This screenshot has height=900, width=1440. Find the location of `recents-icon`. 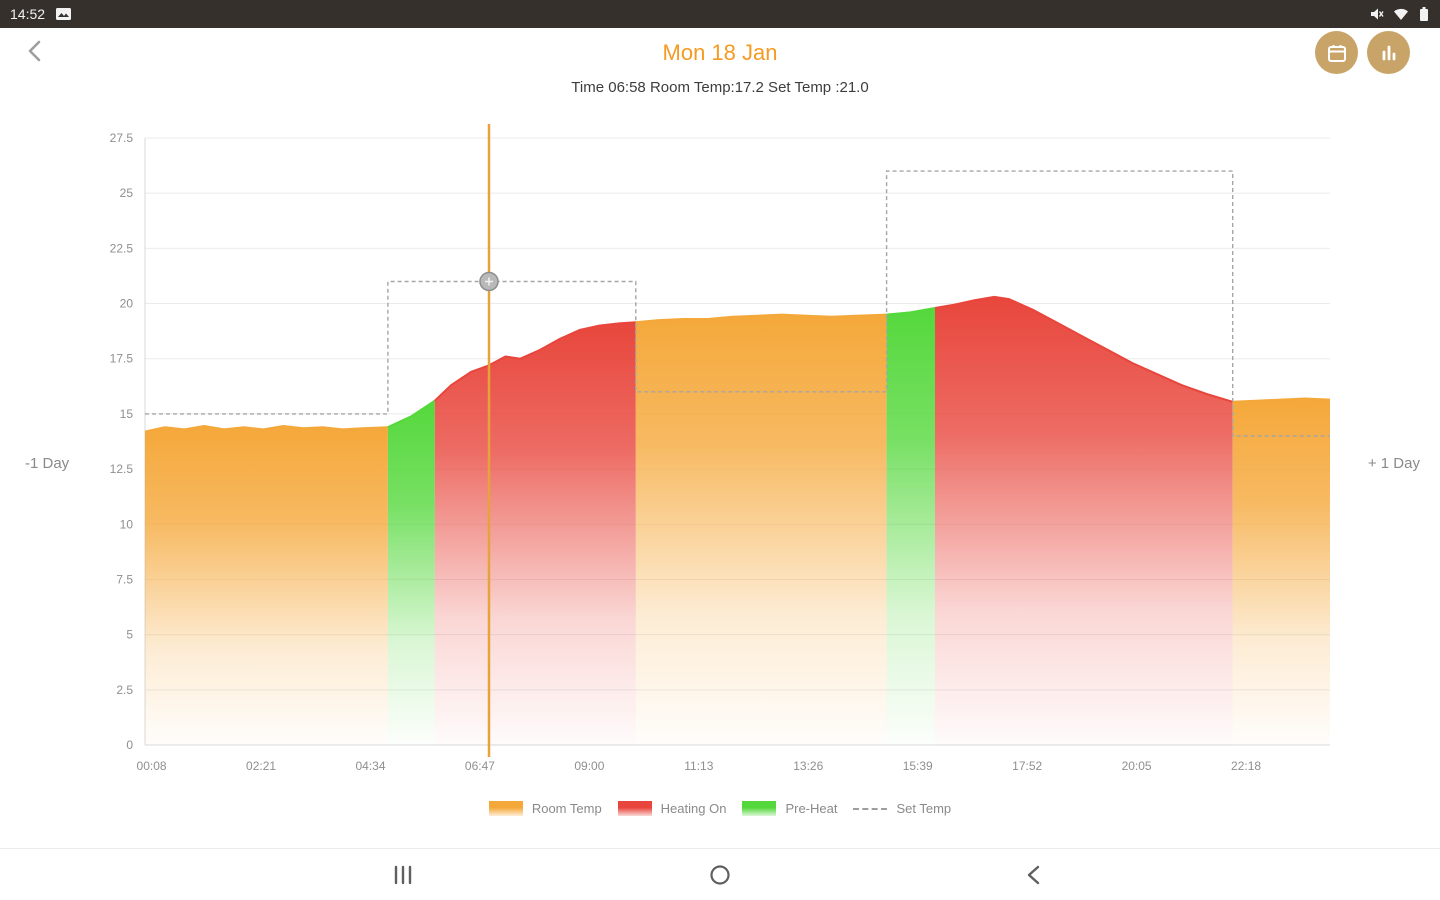

recents-icon is located at coordinates (403, 875).